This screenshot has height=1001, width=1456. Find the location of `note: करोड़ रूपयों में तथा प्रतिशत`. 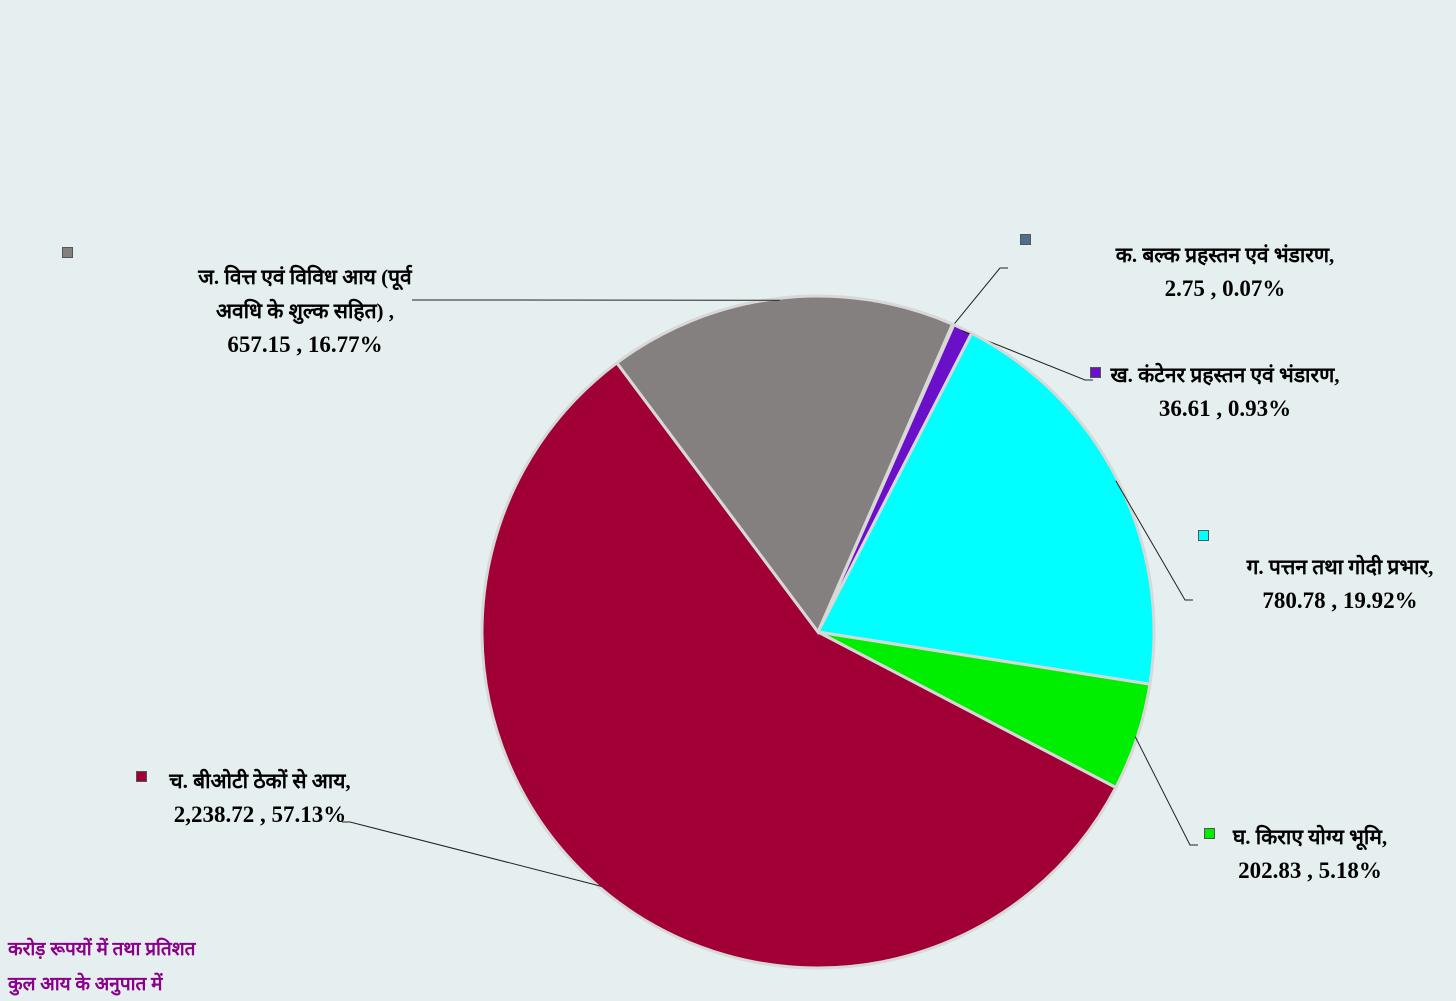

note: करोड़ रूपयों में तथा प्रतिशत is located at coordinates (102, 949).